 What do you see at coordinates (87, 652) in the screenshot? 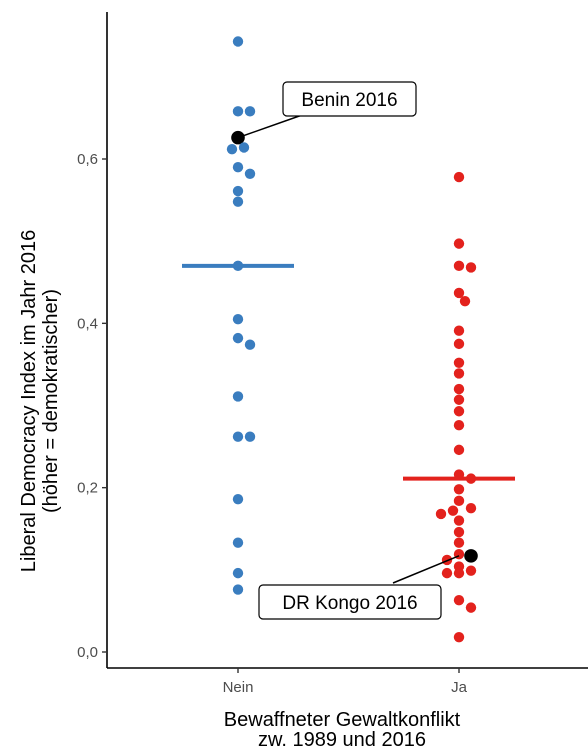
I see `y-tick-label: 0,0` at bounding box center [87, 652].